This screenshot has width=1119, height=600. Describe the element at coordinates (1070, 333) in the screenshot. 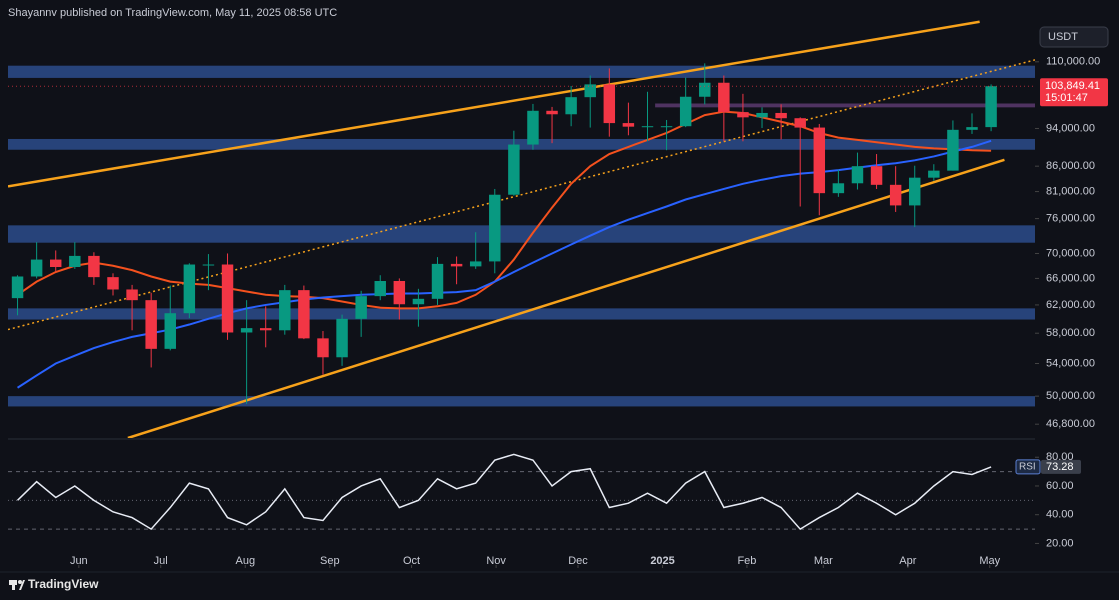

I see `y-tick-label: 58,000.00` at that location.